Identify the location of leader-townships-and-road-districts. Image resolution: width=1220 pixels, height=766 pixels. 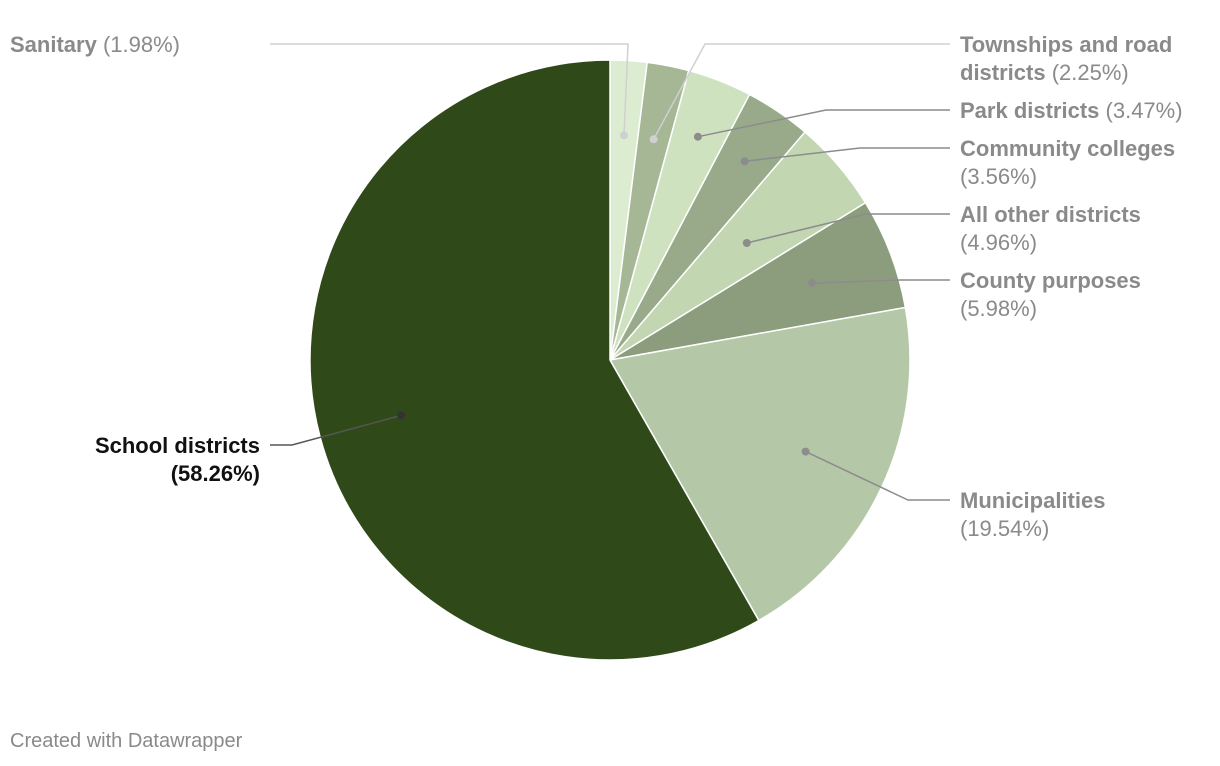
(801, 91).